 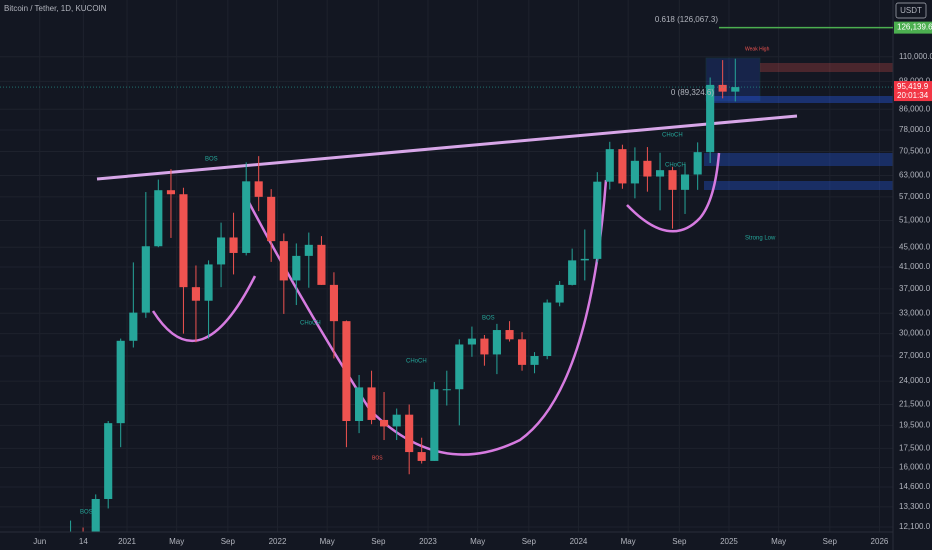 What do you see at coordinates (55, 8) in the screenshot?
I see `chart-title: Bitcoin / Tether, 1D, KUCOIN` at bounding box center [55, 8].